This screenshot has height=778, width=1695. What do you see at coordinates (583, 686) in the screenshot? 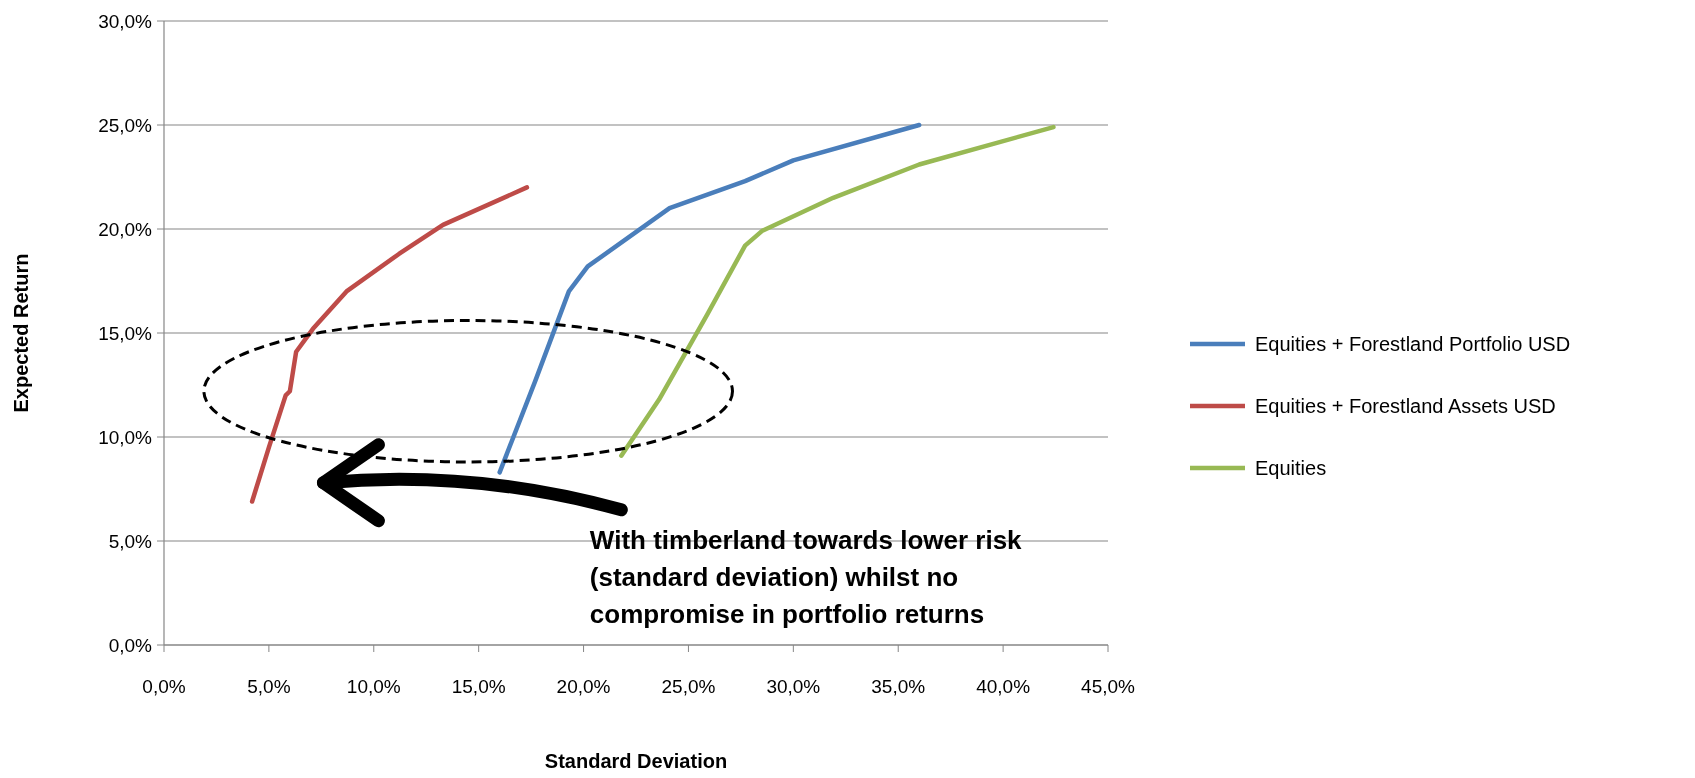
I see `x-tick-label: 20,0%` at bounding box center [583, 686].